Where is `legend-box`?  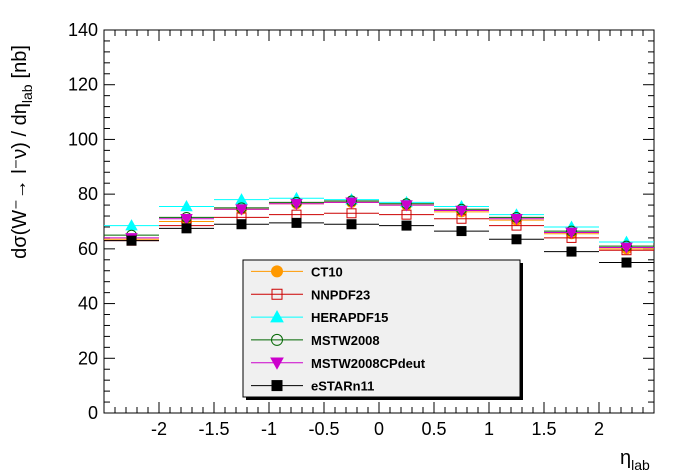
legend-box is located at coordinates (381, 328).